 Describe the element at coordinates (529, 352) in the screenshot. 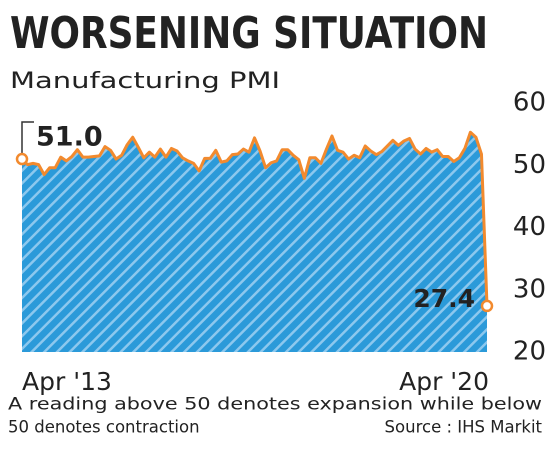

I see `y-tick-label: 20` at that location.